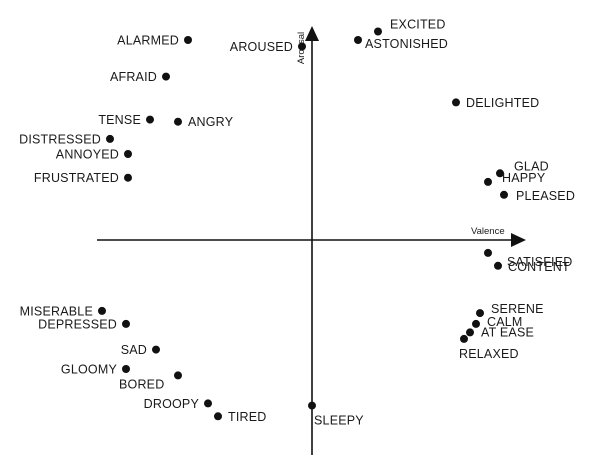 The image size is (607, 470). What do you see at coordinates (188, 40) in the screenshot?
I see `point-alarmed` at bounding box center [188, 40].